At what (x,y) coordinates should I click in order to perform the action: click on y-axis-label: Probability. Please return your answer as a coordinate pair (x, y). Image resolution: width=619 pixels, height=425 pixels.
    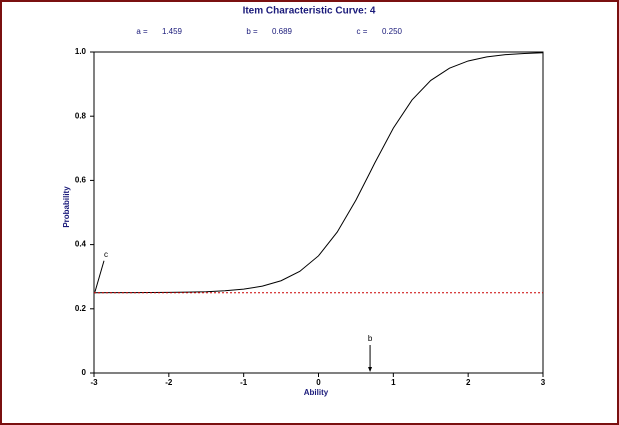
    Looking at the image, I should click on (66, 207).